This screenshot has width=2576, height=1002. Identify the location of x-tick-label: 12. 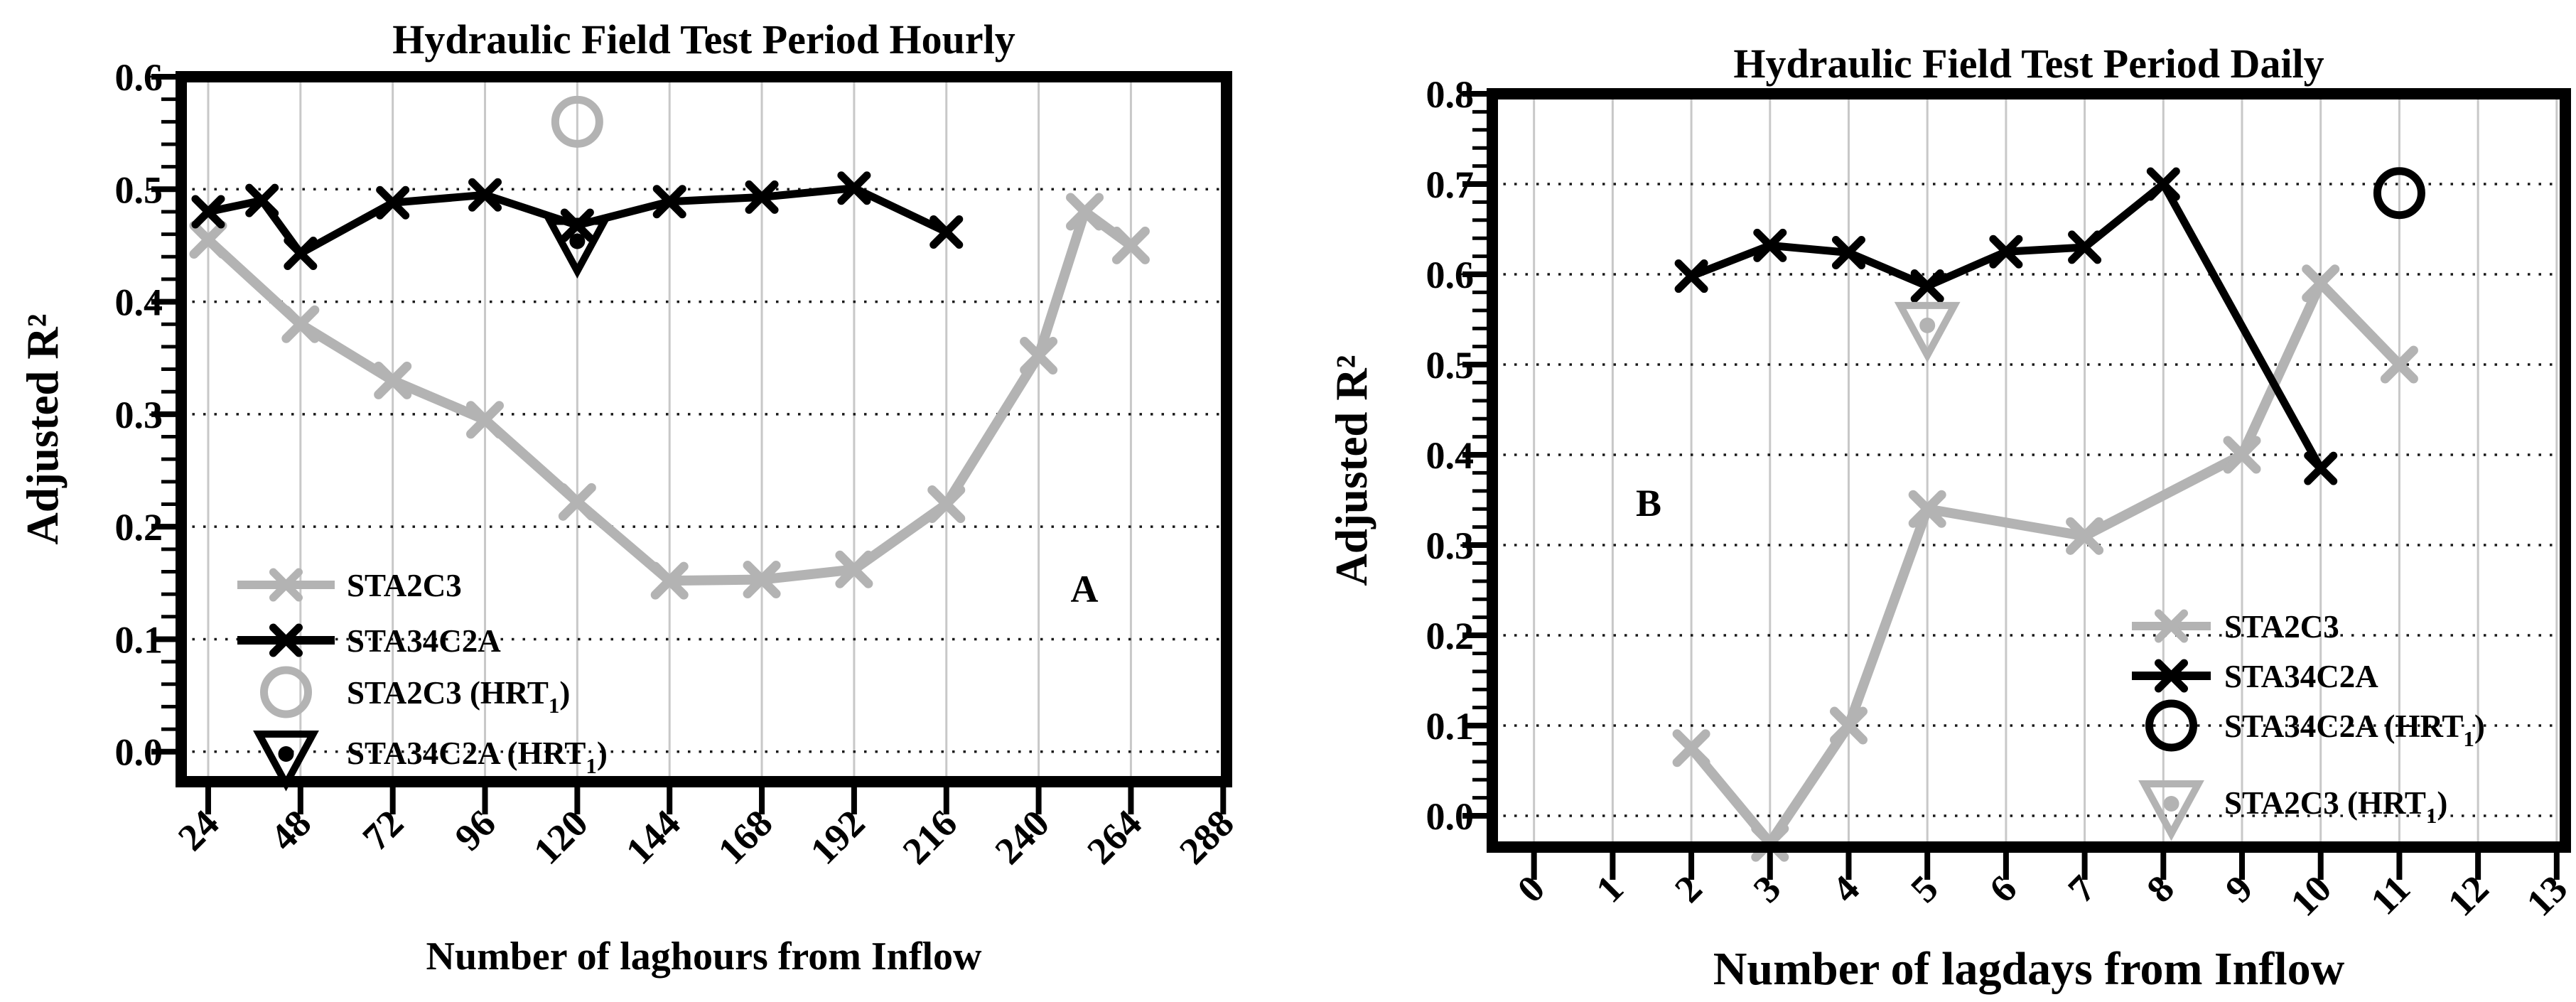
(2469, 896).